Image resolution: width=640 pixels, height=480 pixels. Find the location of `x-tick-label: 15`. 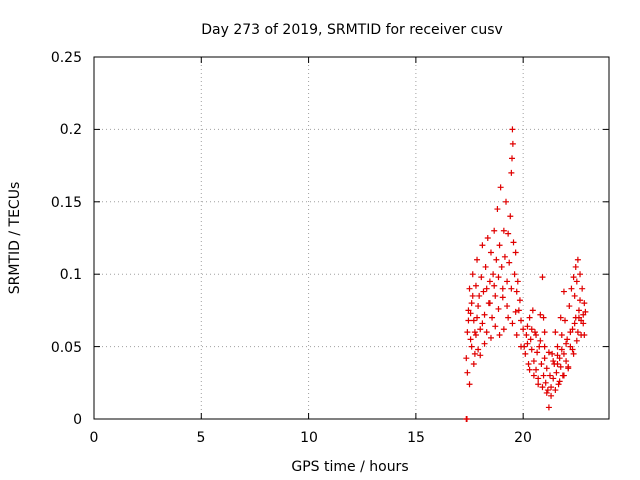

x-tick-label: 15 is located at coordinates (416, 438).